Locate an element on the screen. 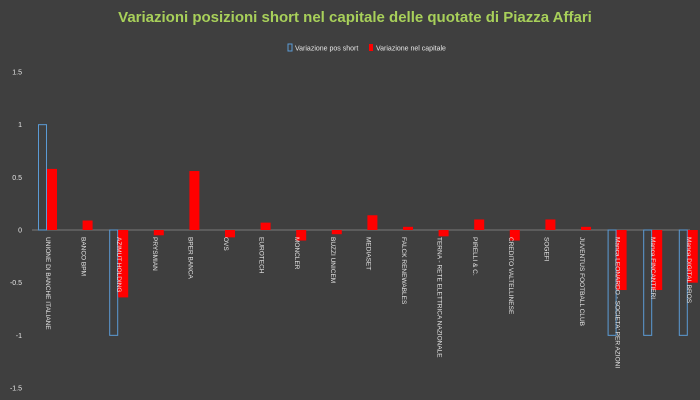  category-label: BUZZI UNICEM is located at coordinates (332, 260).